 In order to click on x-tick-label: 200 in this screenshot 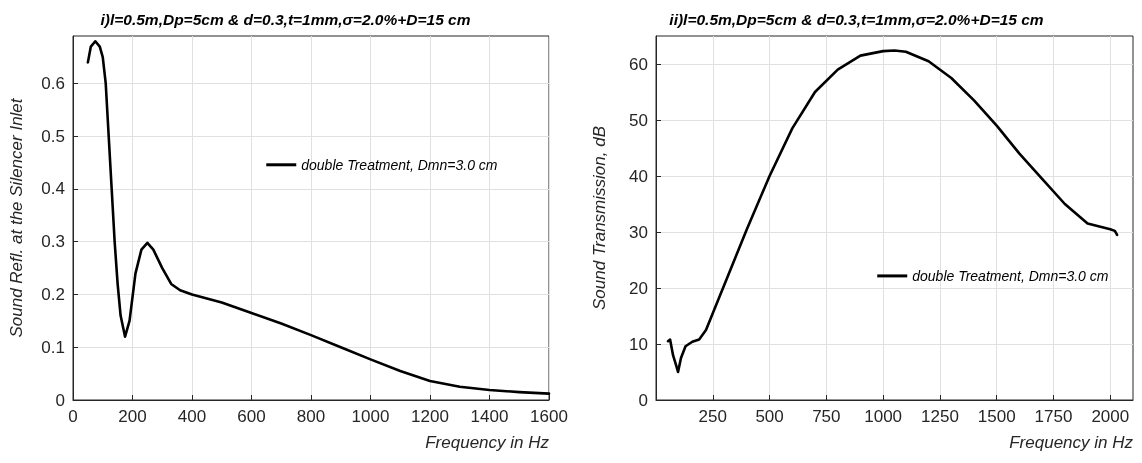, I will do `click(132, 416)`.